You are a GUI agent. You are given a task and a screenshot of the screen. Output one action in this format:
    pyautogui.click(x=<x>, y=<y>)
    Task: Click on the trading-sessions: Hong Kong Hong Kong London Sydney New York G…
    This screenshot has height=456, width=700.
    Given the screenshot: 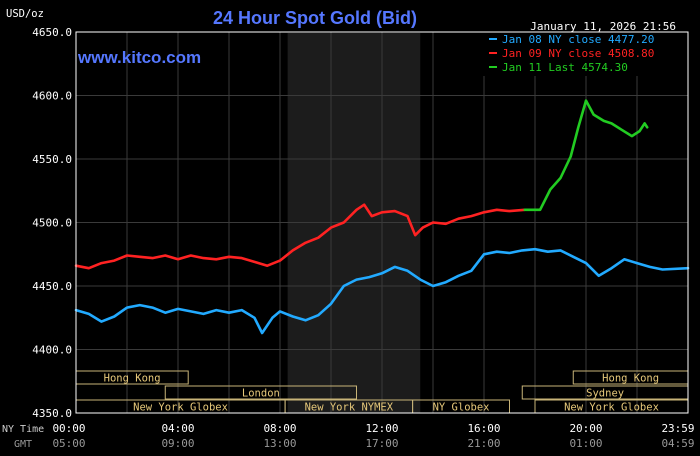 What is the action you would take?
    pyautogui.click(x=382, y=392)
    